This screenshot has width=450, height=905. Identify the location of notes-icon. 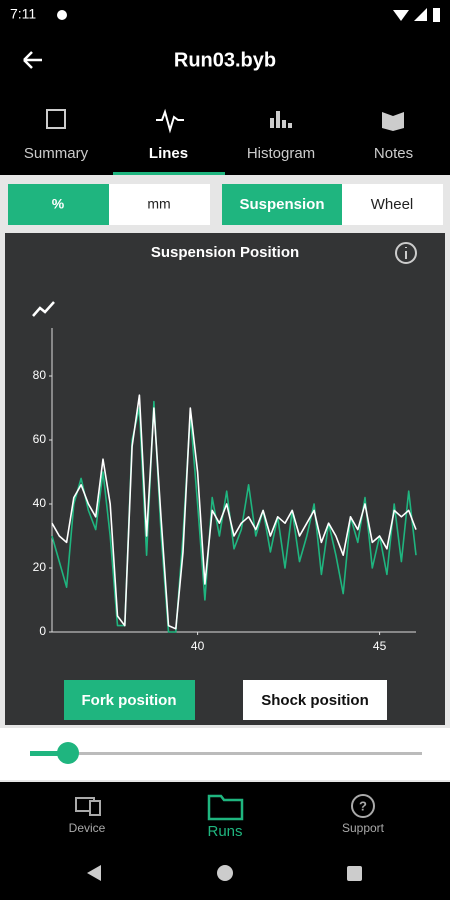
(393, 121).